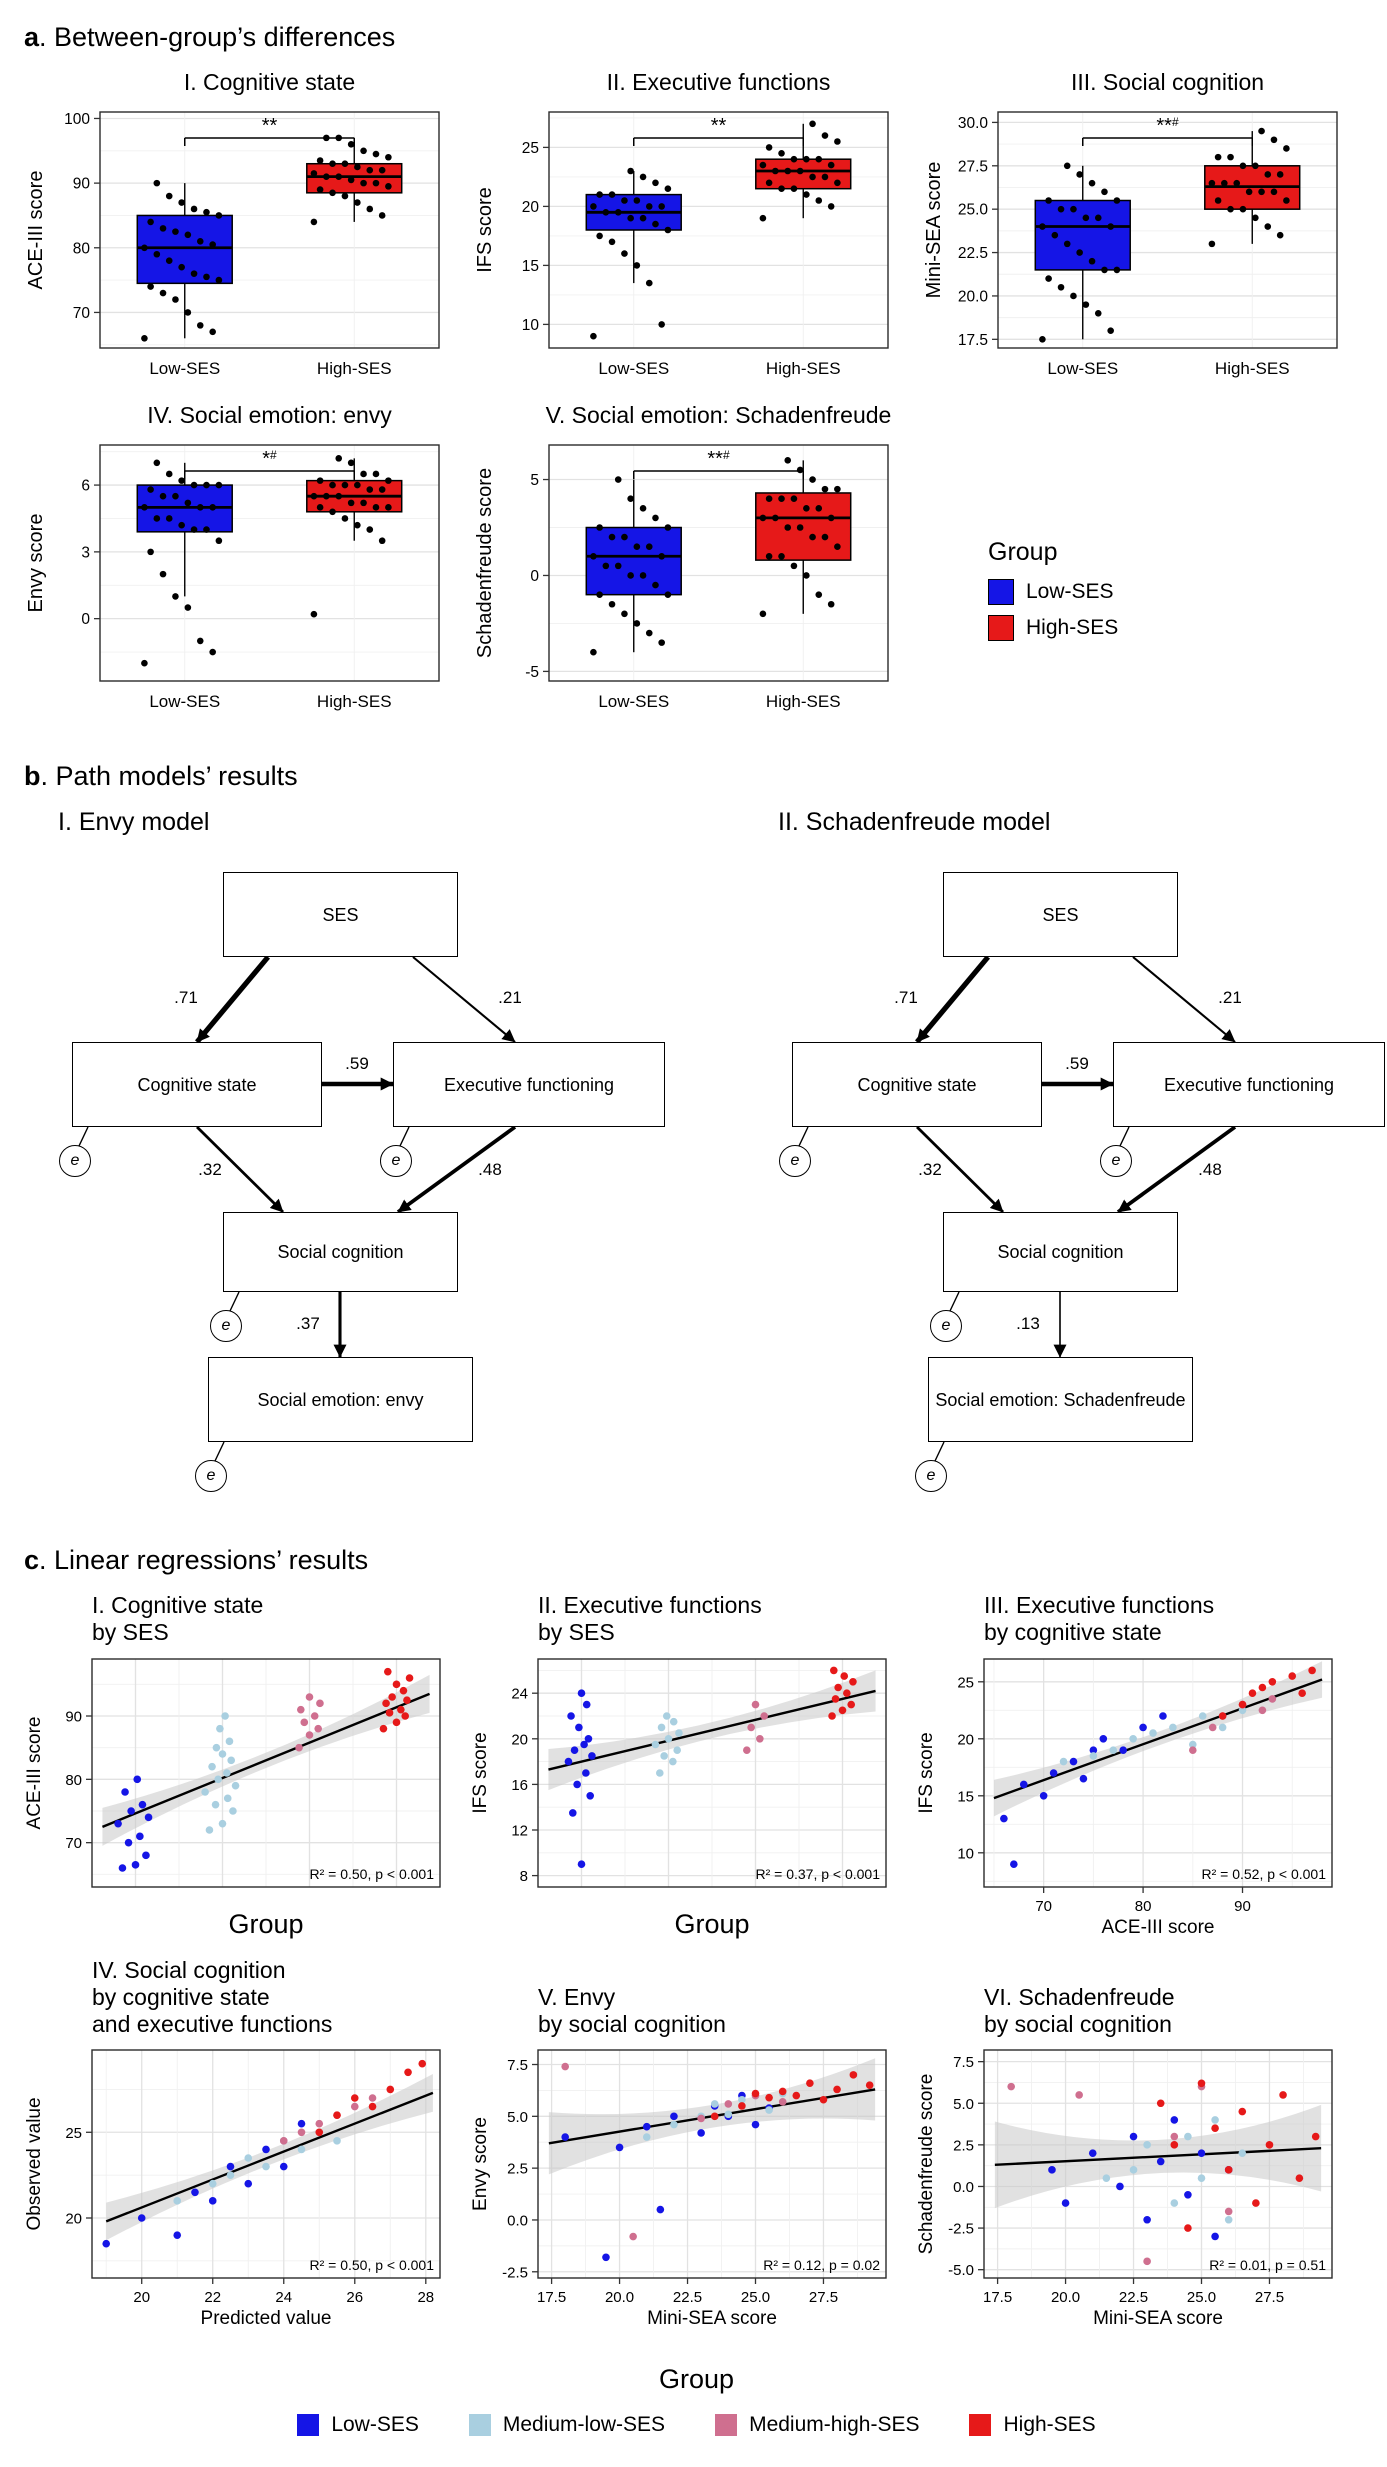 The image size is (1387, 2467). What do you see at coordinates (1249, 1085) in the screenshot?
I see `path-node-exec: Executive functioning` at bounding box center [1249, 1085].